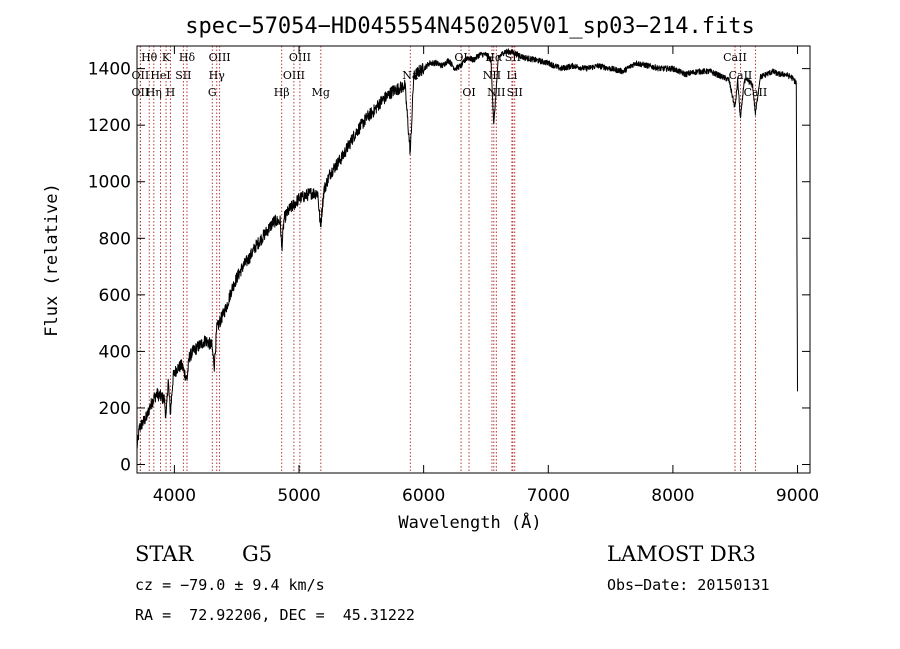 This screenshot has height=649, width=900. Describe the element at coordinates (469, 522) in the screenshot. I see `x-axis-label: Wavelength (Å)` at that location.